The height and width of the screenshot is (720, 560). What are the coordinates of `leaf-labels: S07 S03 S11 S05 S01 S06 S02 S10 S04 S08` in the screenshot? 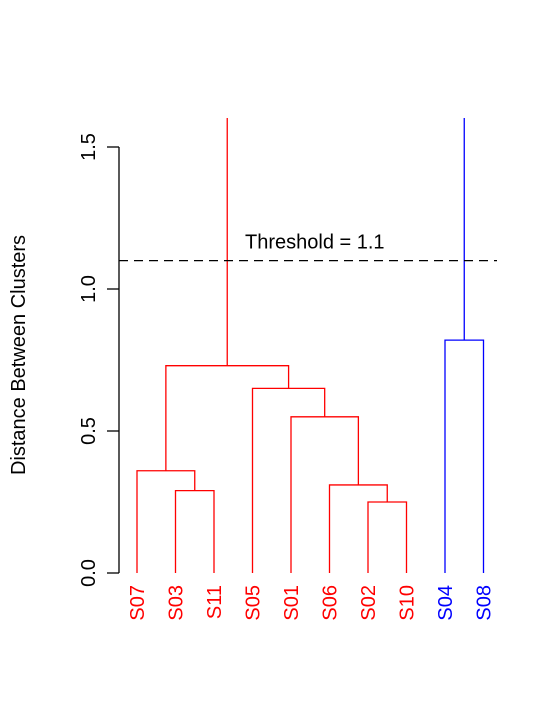 It's located at (311, 603).